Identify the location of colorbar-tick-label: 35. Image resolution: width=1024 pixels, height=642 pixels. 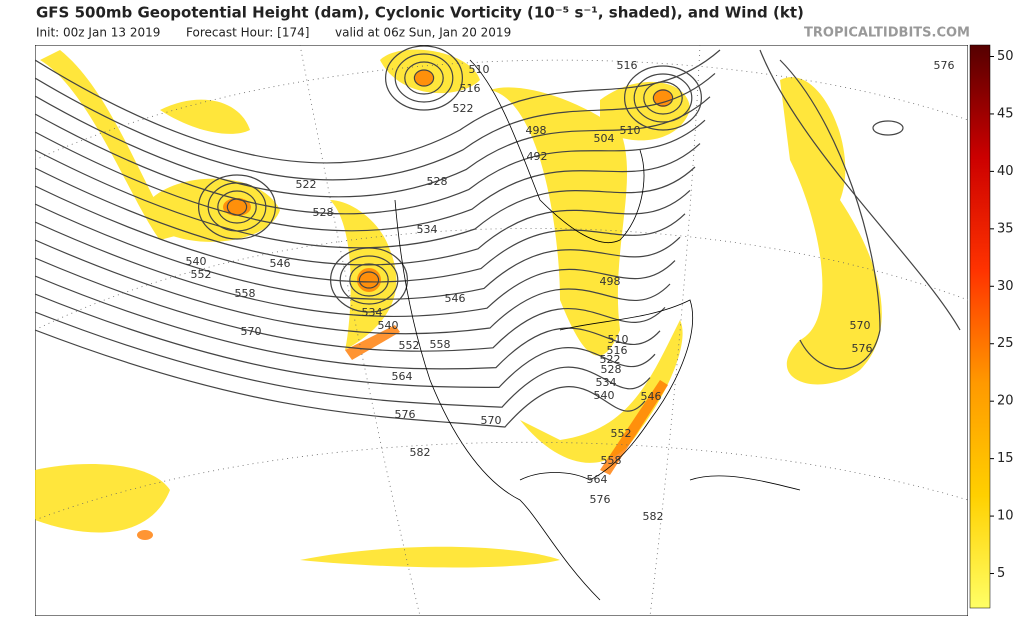
(1005, 228).